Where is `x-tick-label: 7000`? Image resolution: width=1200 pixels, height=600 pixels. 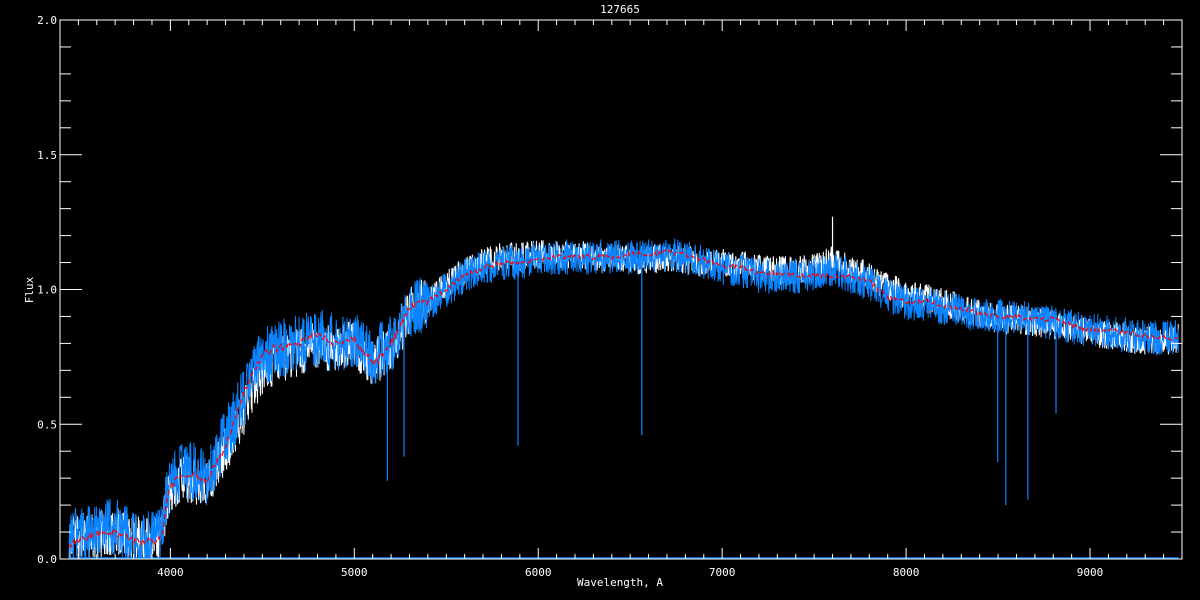
x-tick-label: 7000 is located at coordinates (722, 572).